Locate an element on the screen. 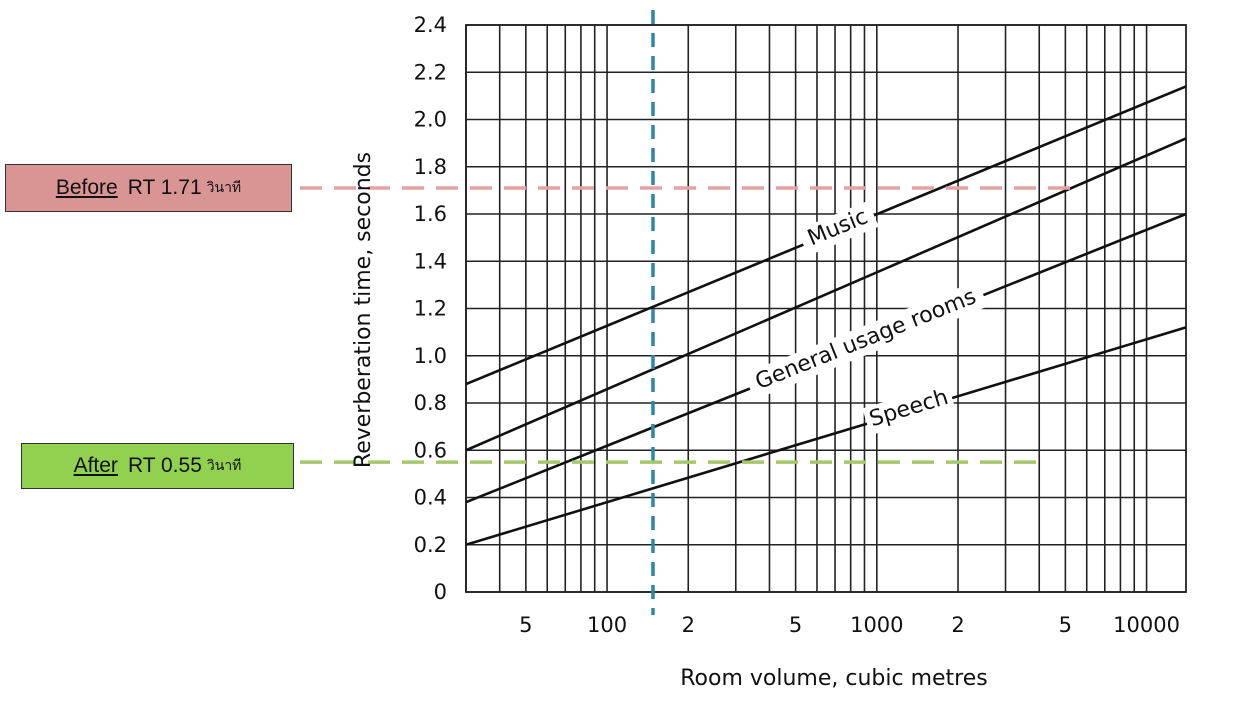 Image resolution: width=1234 pixels, height=705 pixels. series-label-music: Music is located at coordinates (837, 227).